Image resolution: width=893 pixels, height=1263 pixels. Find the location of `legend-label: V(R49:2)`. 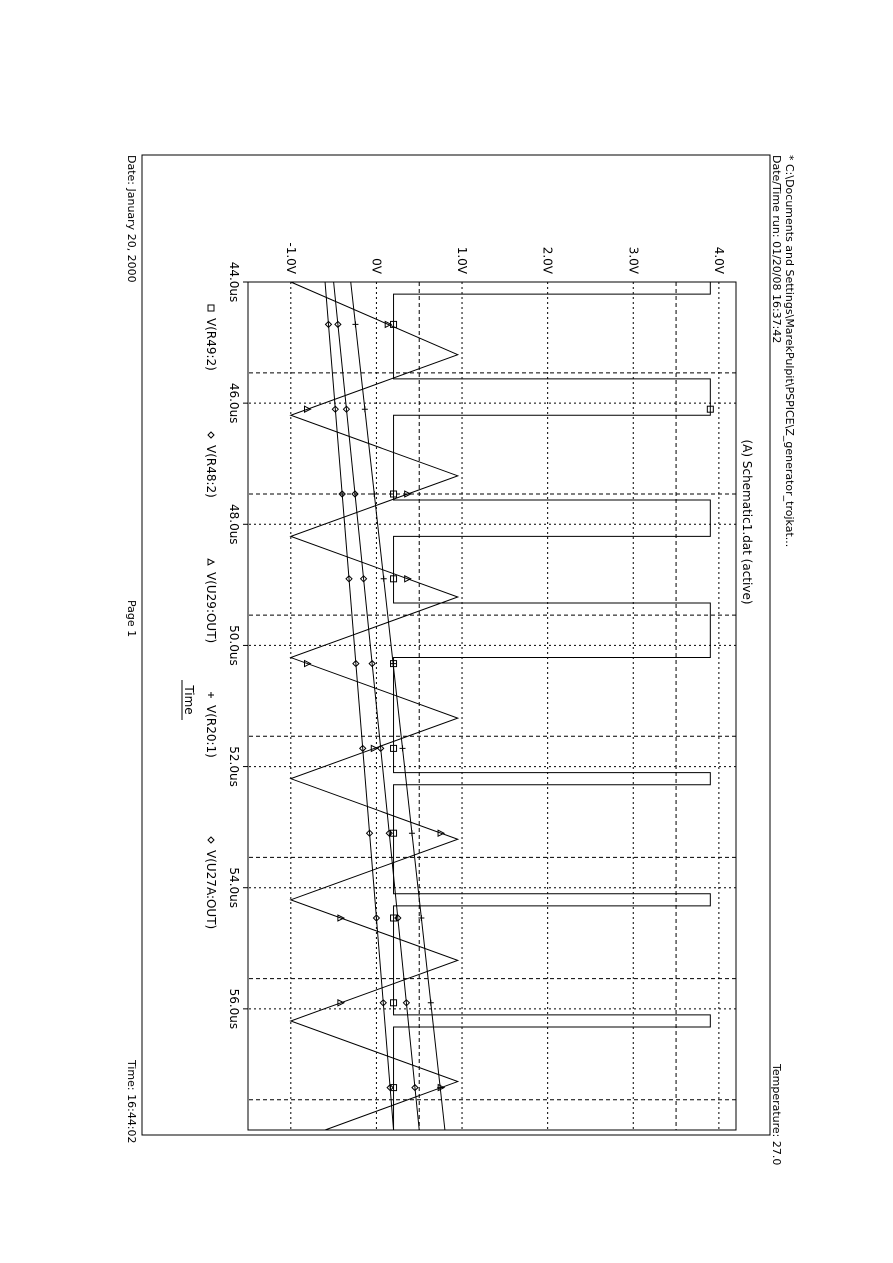

legend-label: V(R49:2) is located at coordinates (211, 344).